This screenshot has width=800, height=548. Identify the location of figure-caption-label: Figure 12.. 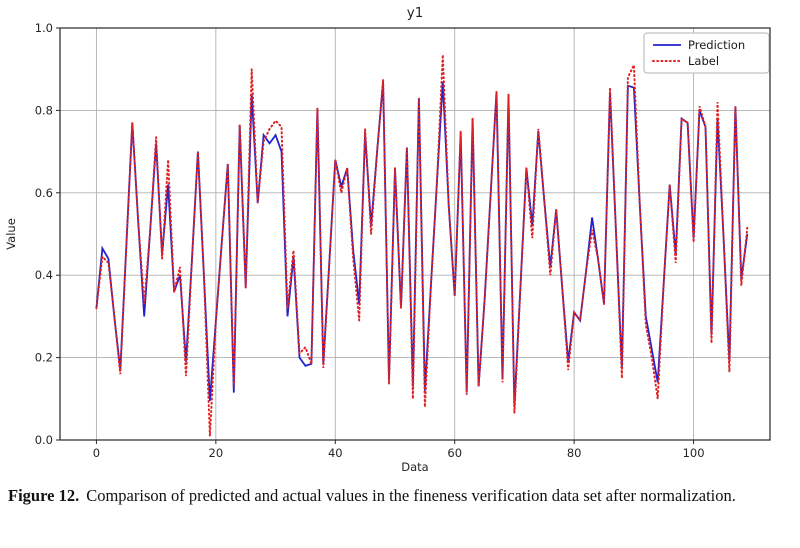
(44, 495).